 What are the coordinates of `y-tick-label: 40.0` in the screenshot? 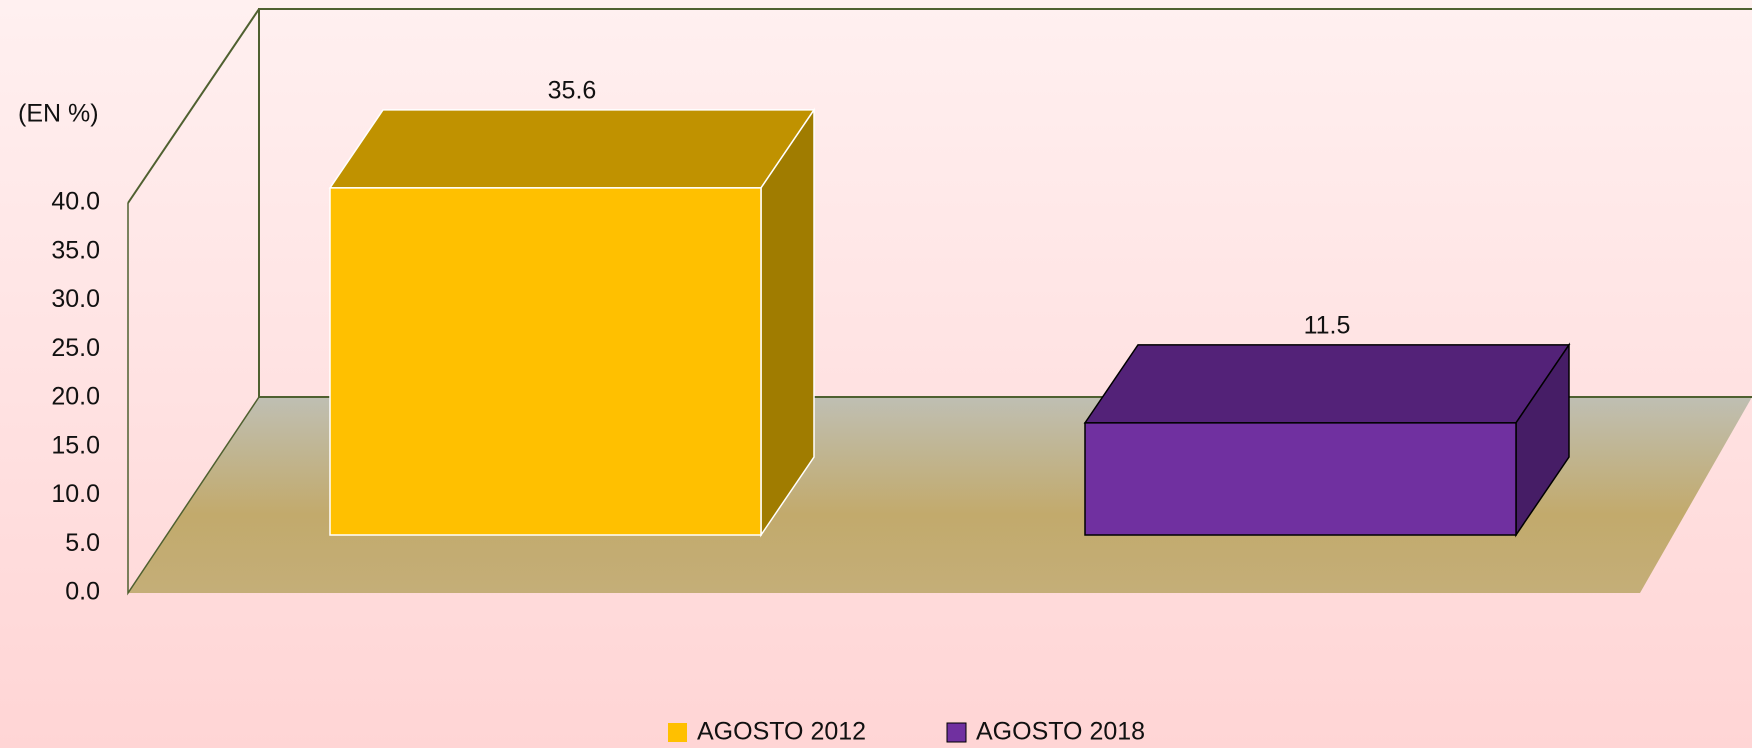 It's located at (75, 202).